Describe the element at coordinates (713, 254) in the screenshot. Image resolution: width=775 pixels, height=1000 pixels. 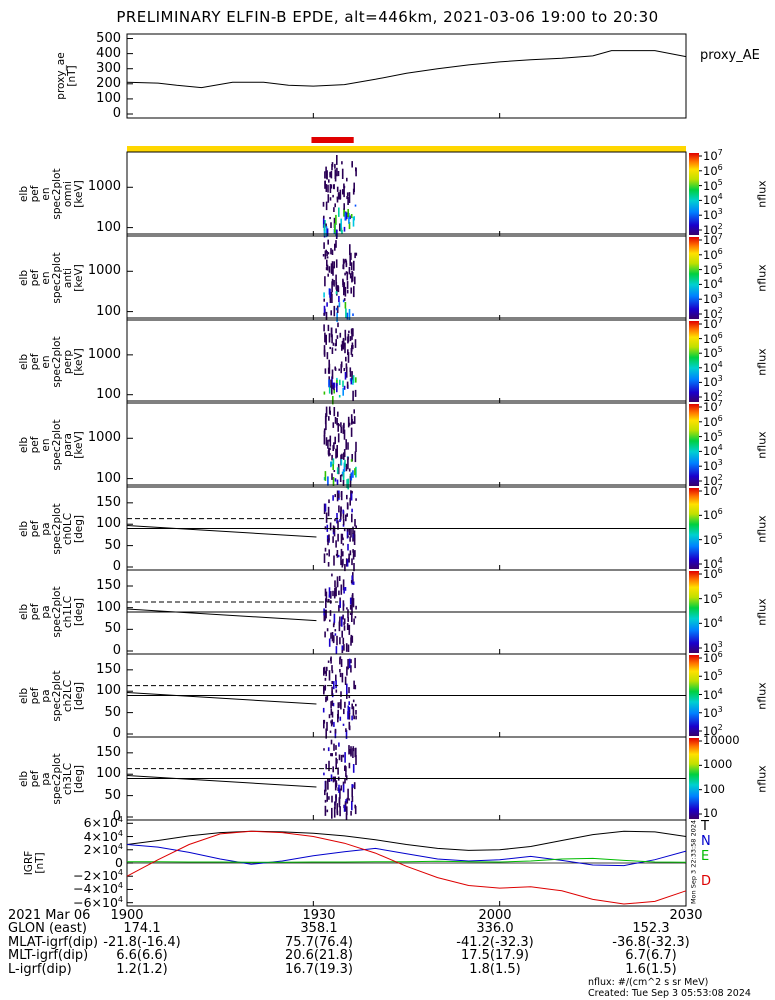
I see `colorbar-tick-label: 10⁶` at that location.